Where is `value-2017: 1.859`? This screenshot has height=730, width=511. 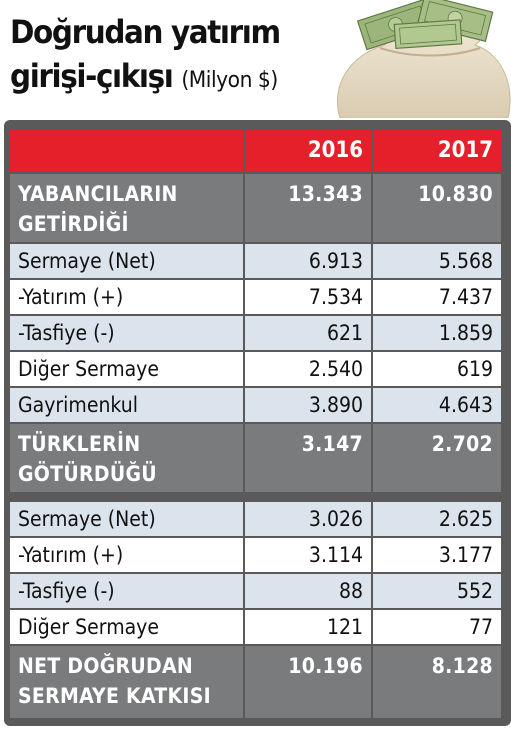
value-2017: 1.859 is located at coordinates (437, 333).